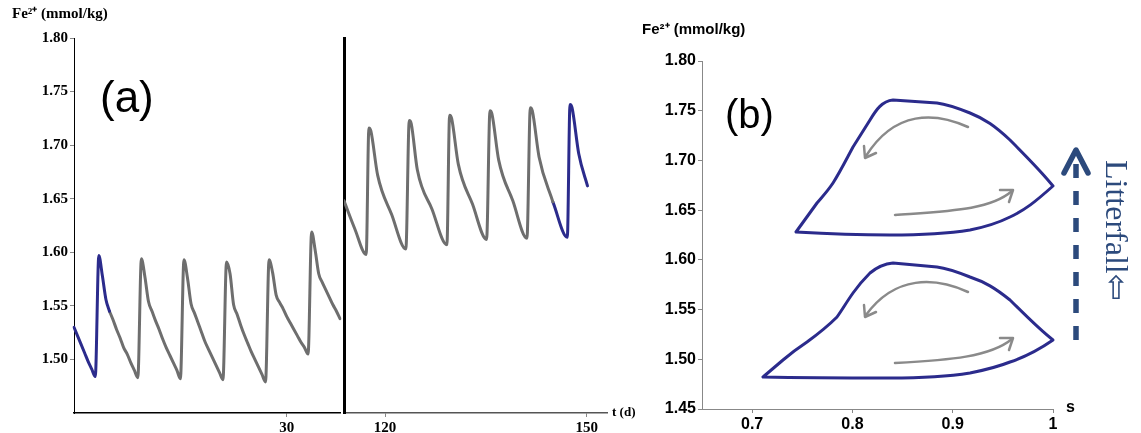 The height and width of the screenshot is (433, 1141). Describe the element at coordinates (852, 424) in the screenshot. I see `x-tick-label: 0.8` at that location.